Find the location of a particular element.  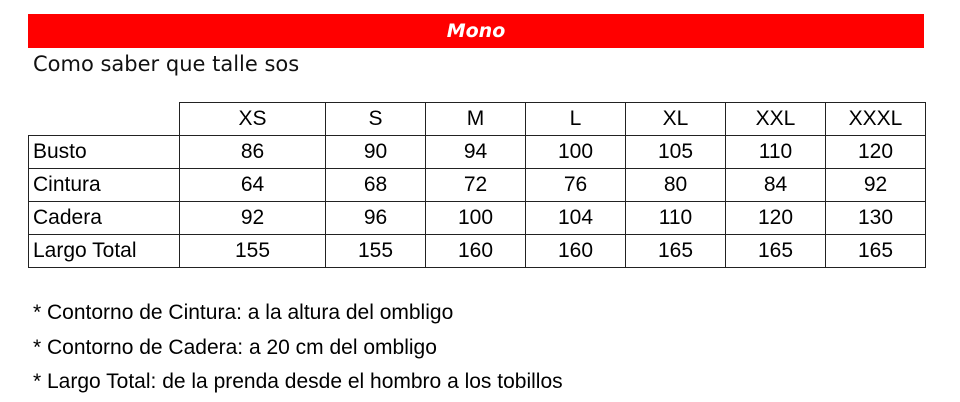

table-cell: 104 is located at coordinates (575, 218).